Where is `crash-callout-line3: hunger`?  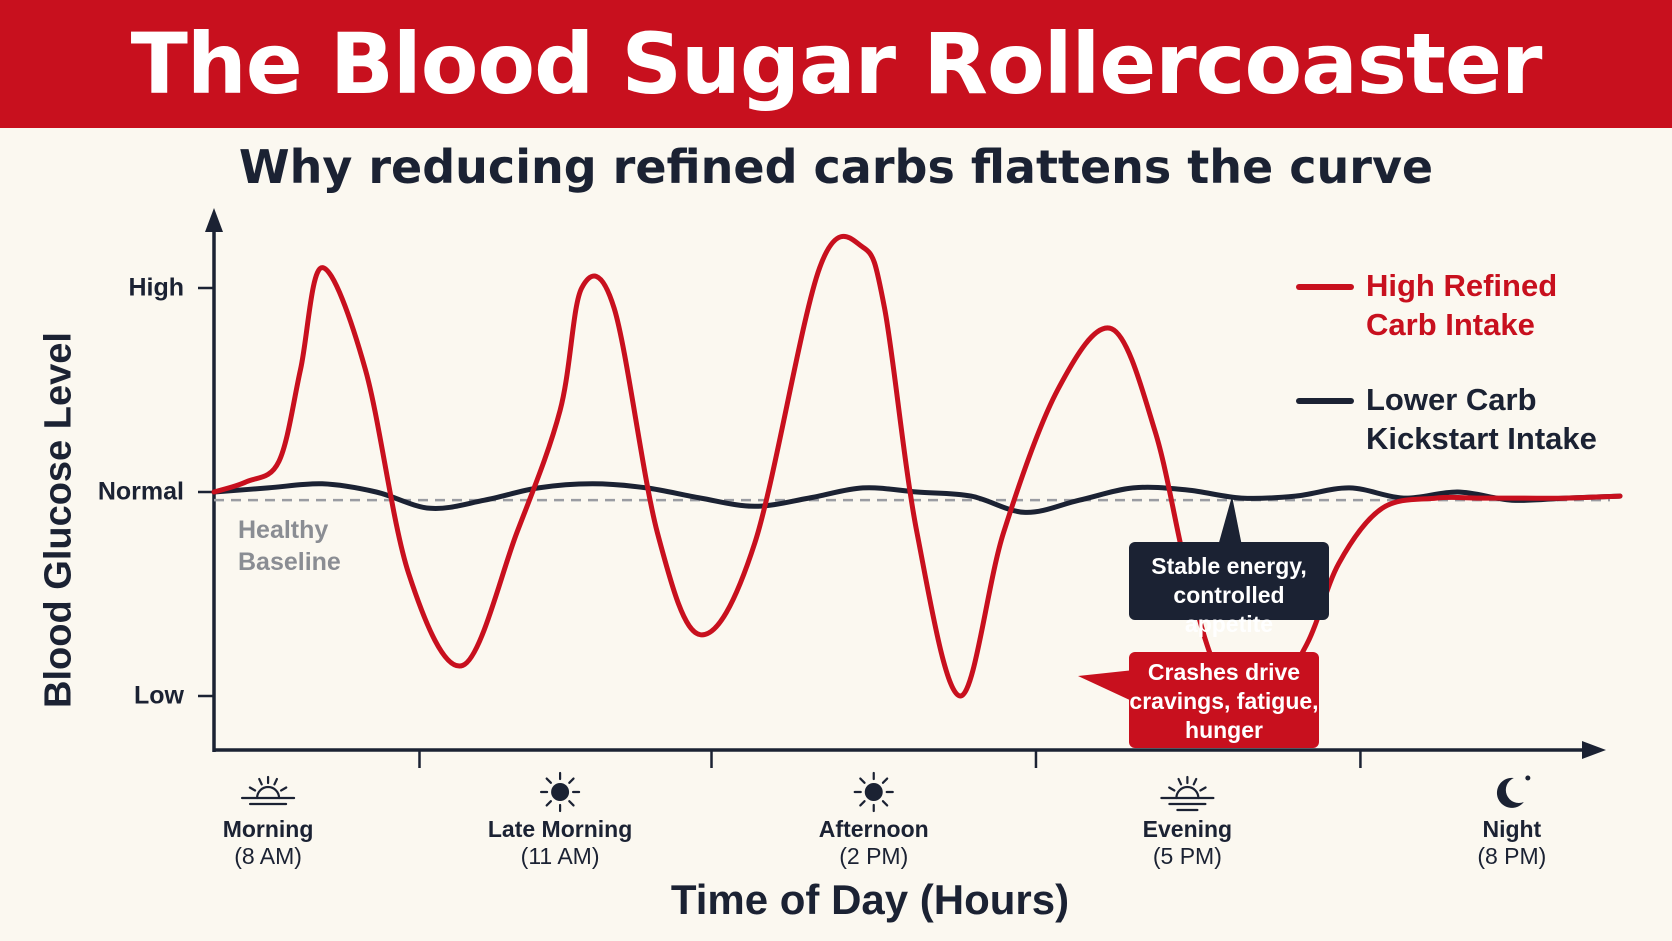 crash-callout-line3: hunger is located at coordinates (1224, 730).